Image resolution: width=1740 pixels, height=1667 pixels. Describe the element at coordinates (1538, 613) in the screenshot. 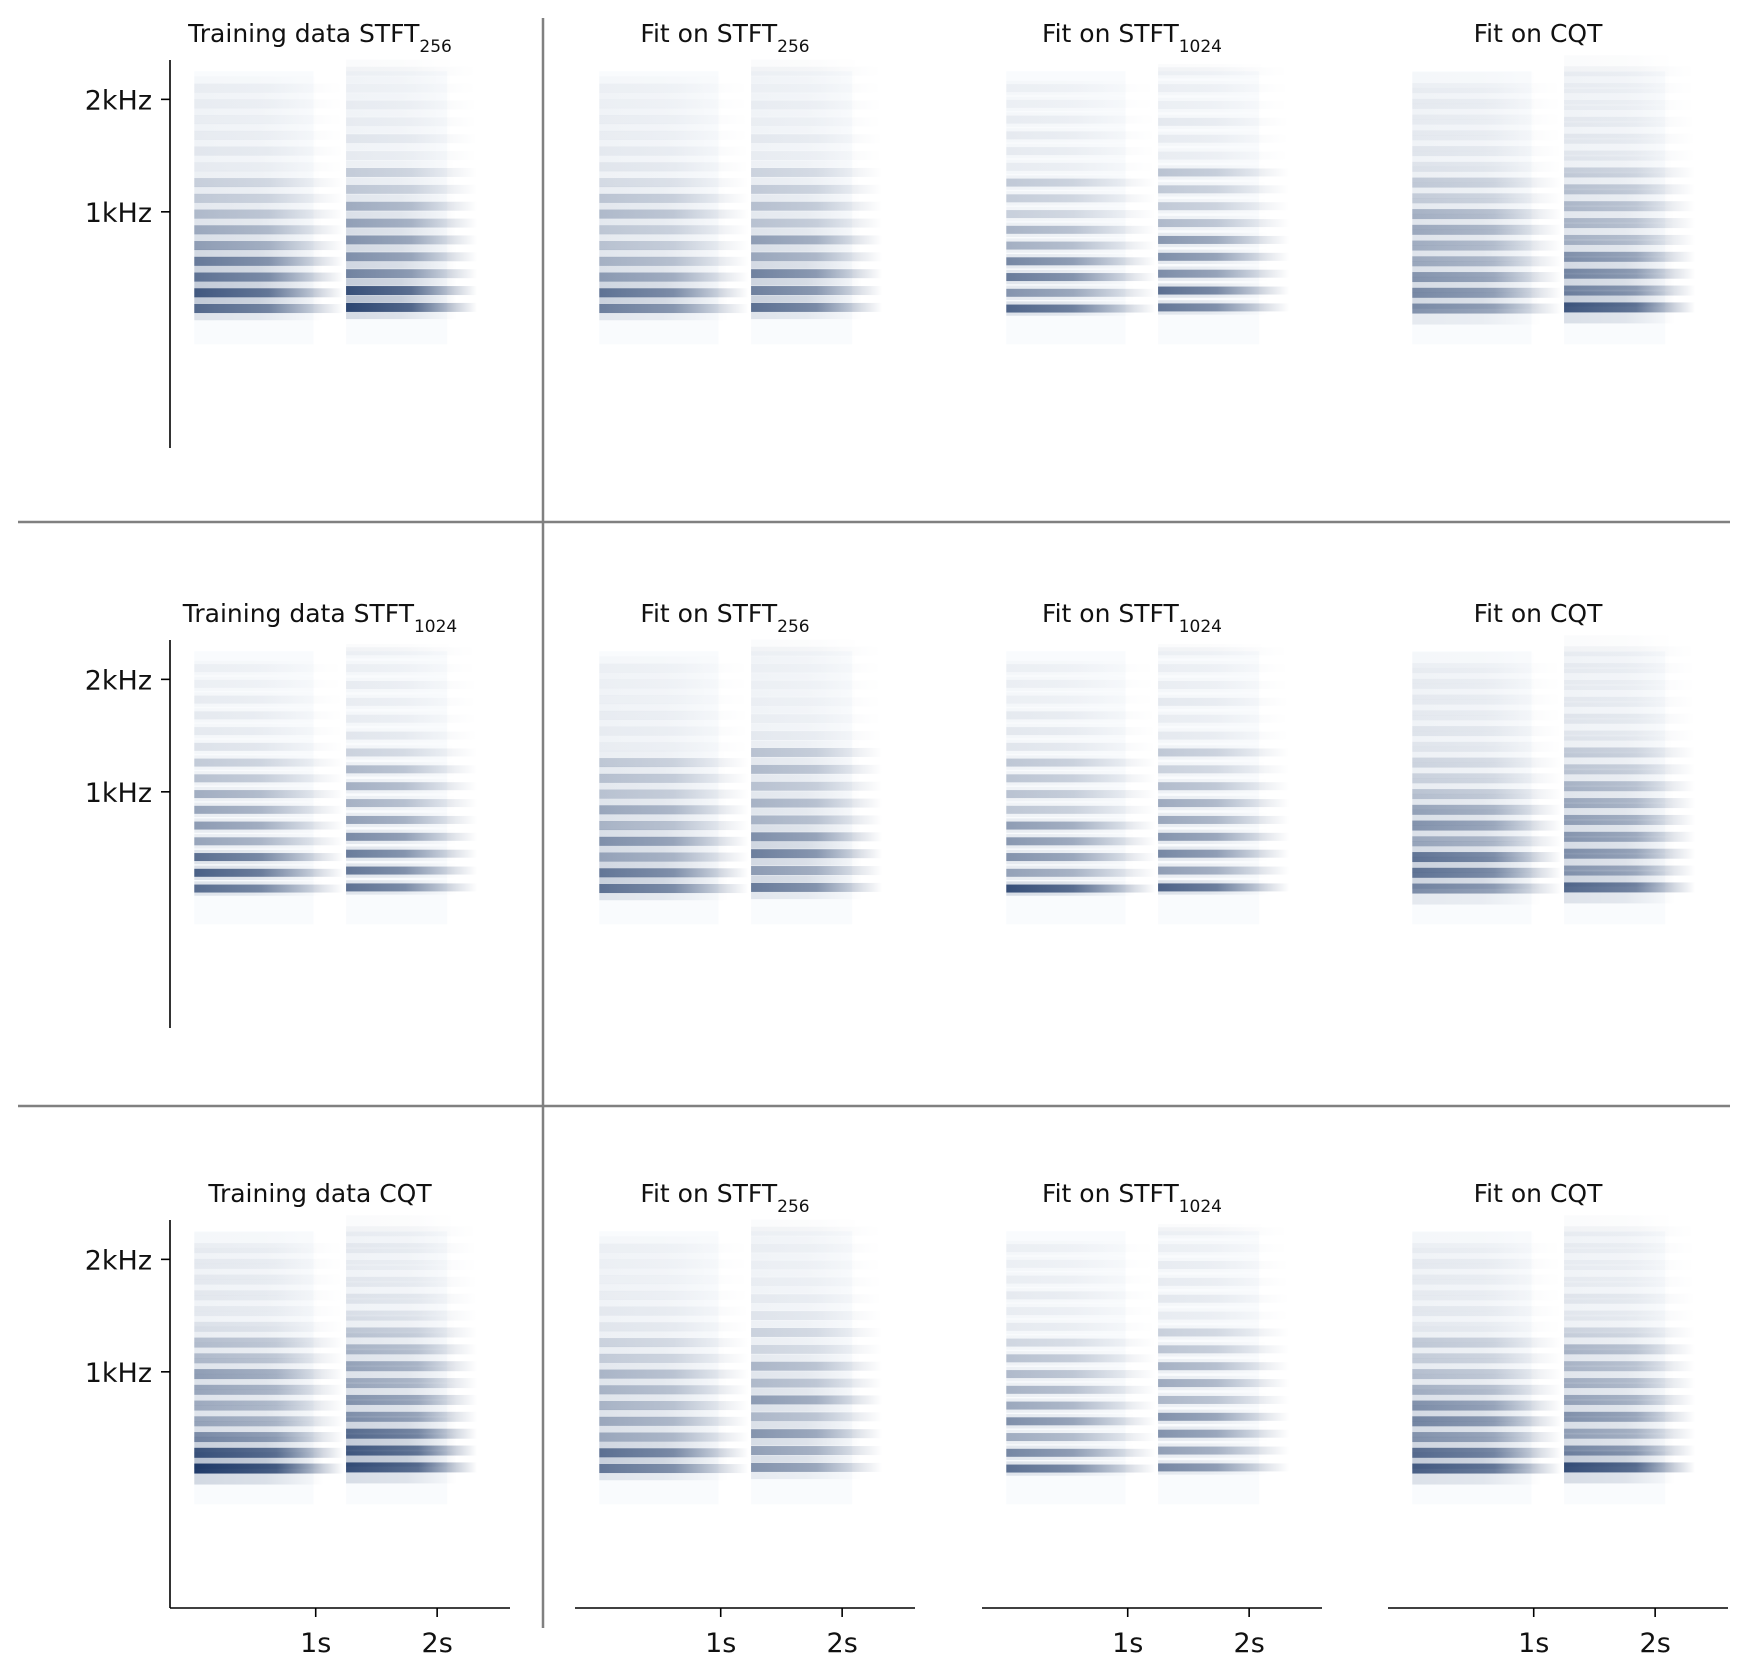

I see `panel-title: Fit on CQT` at that location.